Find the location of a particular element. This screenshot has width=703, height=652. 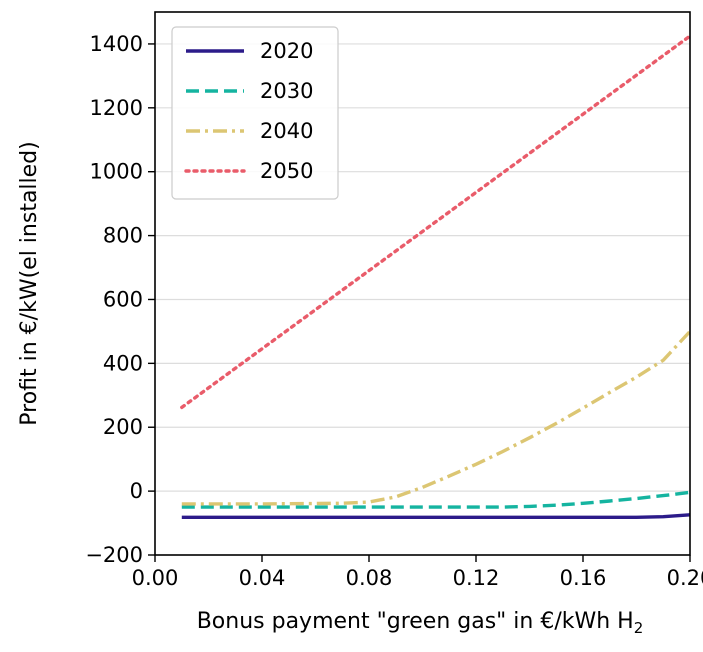

x-tick-label: 0.20 is located at coordinates (685, 578).